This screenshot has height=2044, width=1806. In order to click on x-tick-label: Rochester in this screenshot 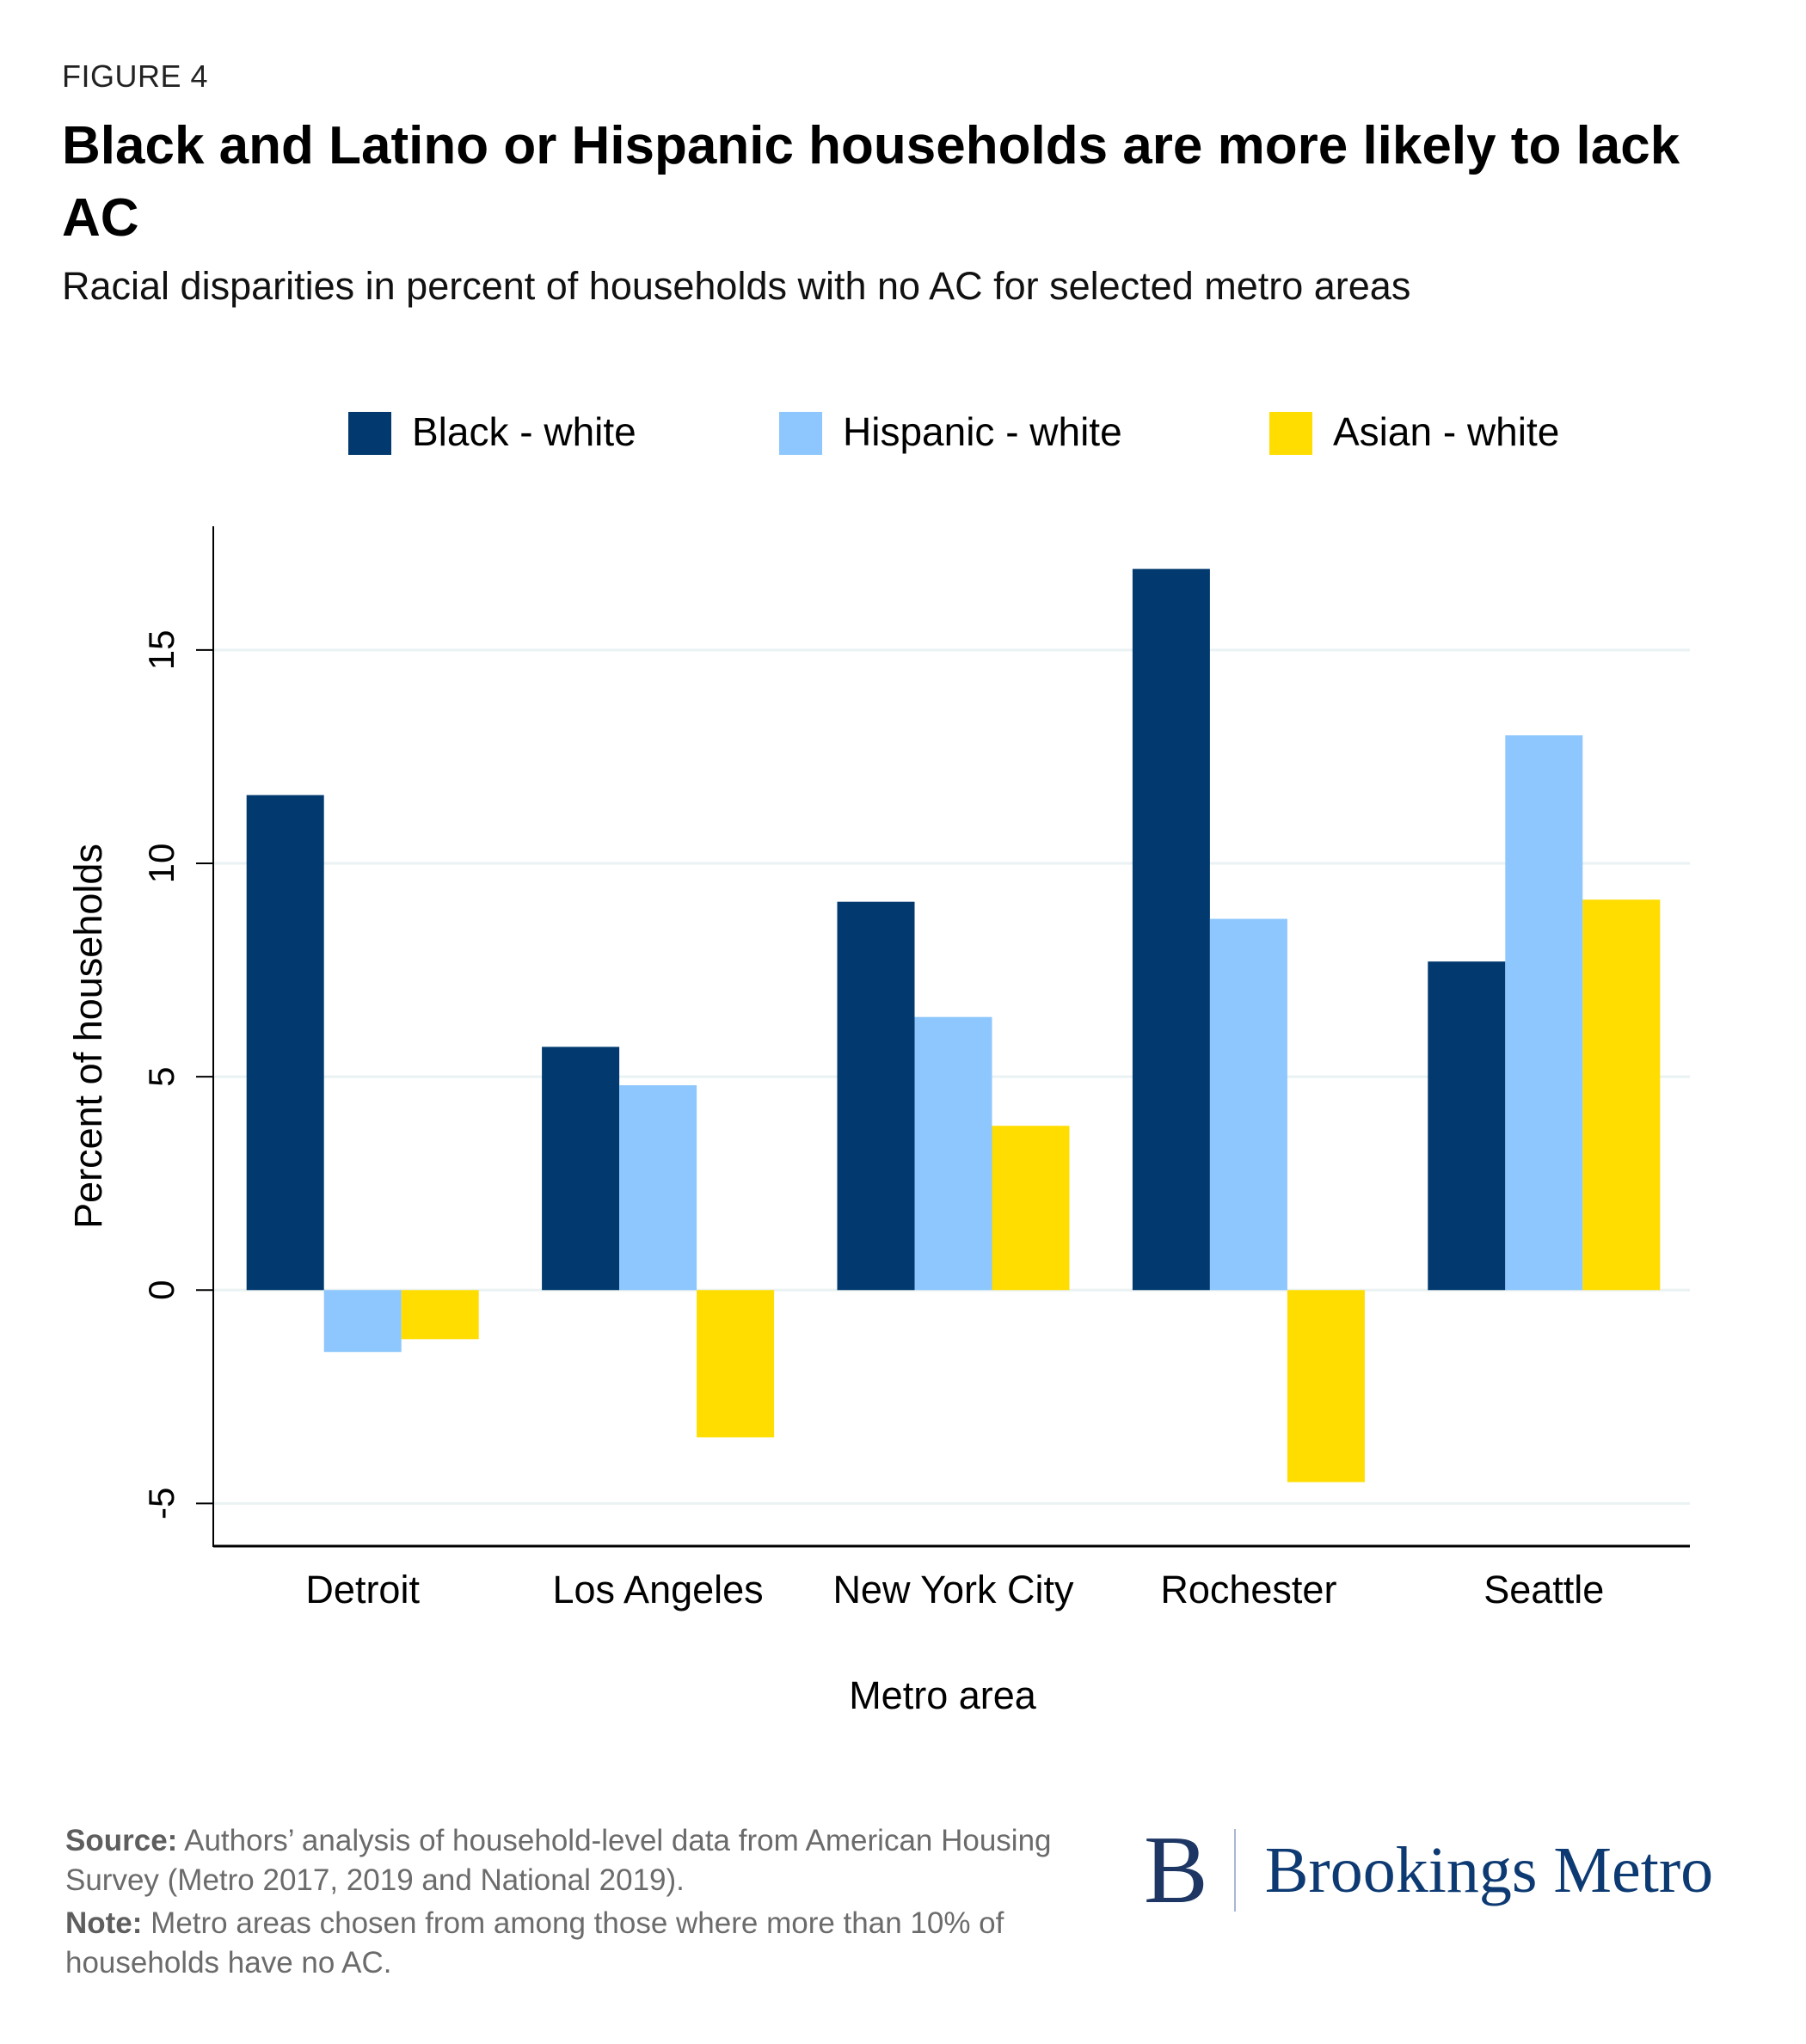, I will do `click(1248, 1589)`.